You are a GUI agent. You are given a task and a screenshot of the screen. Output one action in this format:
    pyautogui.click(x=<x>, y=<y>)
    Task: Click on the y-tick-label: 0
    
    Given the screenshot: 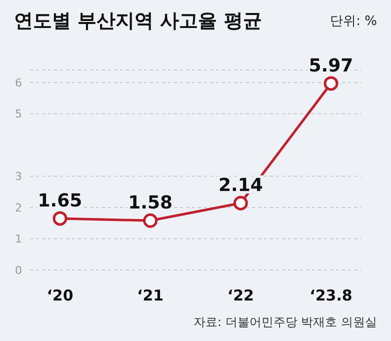 What is the action you would take?
    pyautogui.click(x=18, y=270)
    